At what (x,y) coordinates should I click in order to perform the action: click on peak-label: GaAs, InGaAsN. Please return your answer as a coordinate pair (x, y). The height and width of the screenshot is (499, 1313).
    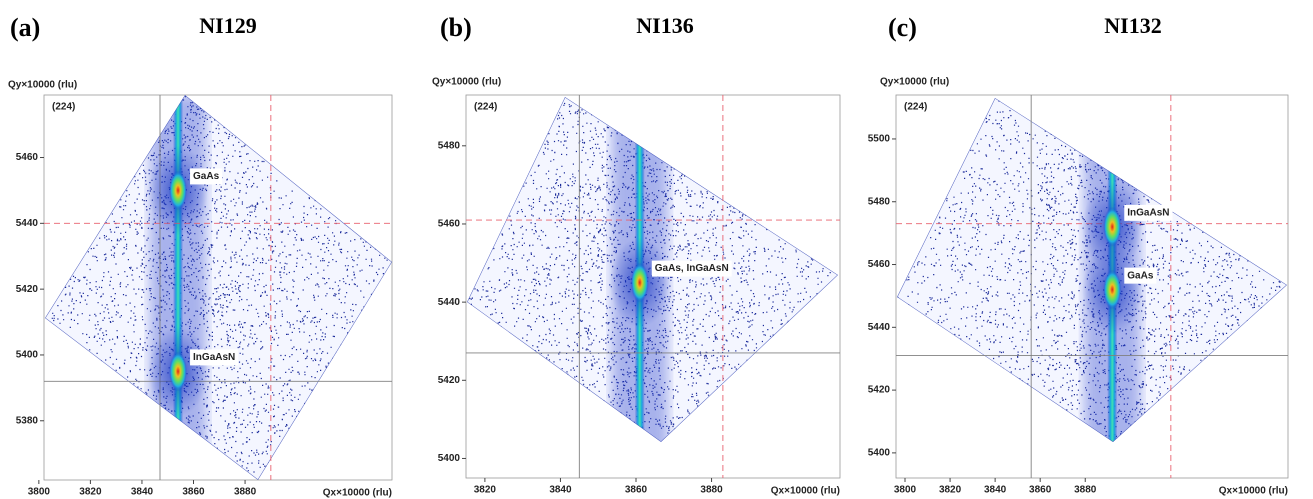
    Looking at the image, I should click on (692, 268).